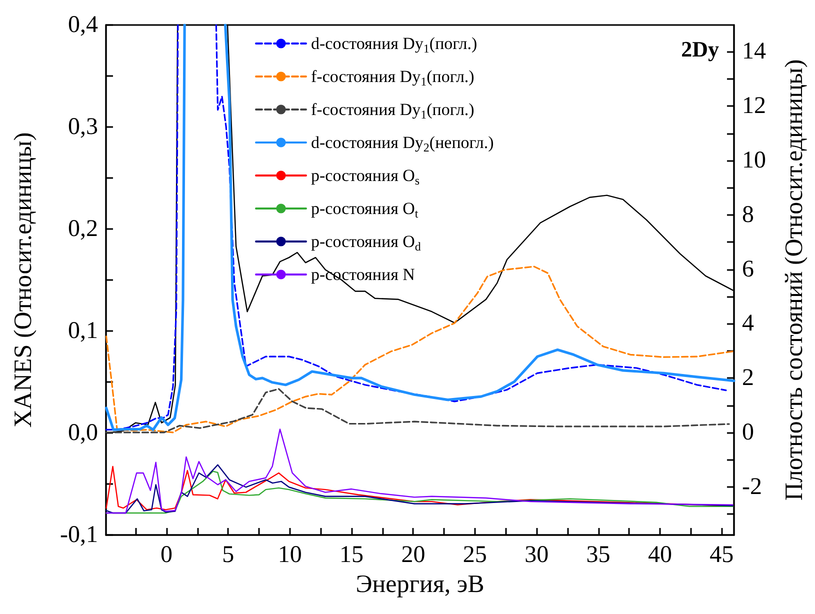 This screenshot has width=815, height=614. What do you see at coordinates (83, 127) in the screenshot?
I see `y-tick-label: 0,3` at bounding box center [83, 127].